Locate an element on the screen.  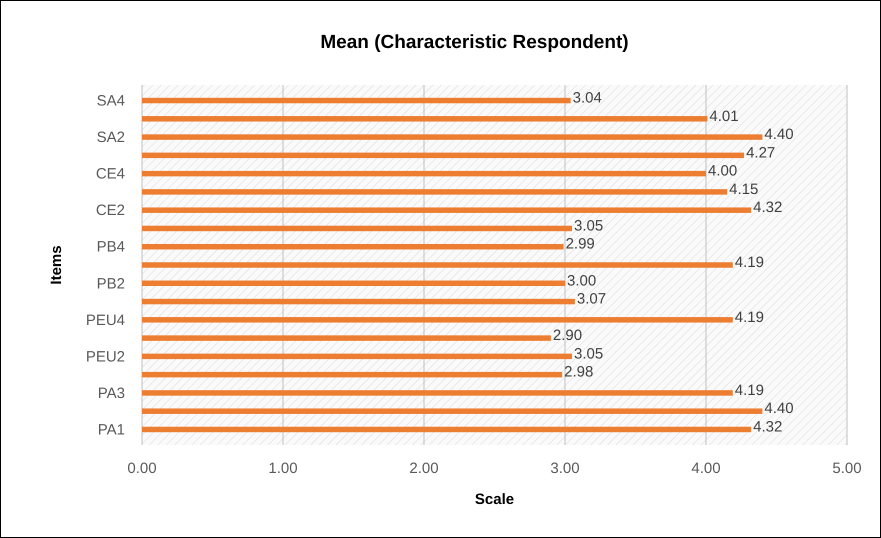
x-tick-label: 4.00 is located at coordinates (706, 468).